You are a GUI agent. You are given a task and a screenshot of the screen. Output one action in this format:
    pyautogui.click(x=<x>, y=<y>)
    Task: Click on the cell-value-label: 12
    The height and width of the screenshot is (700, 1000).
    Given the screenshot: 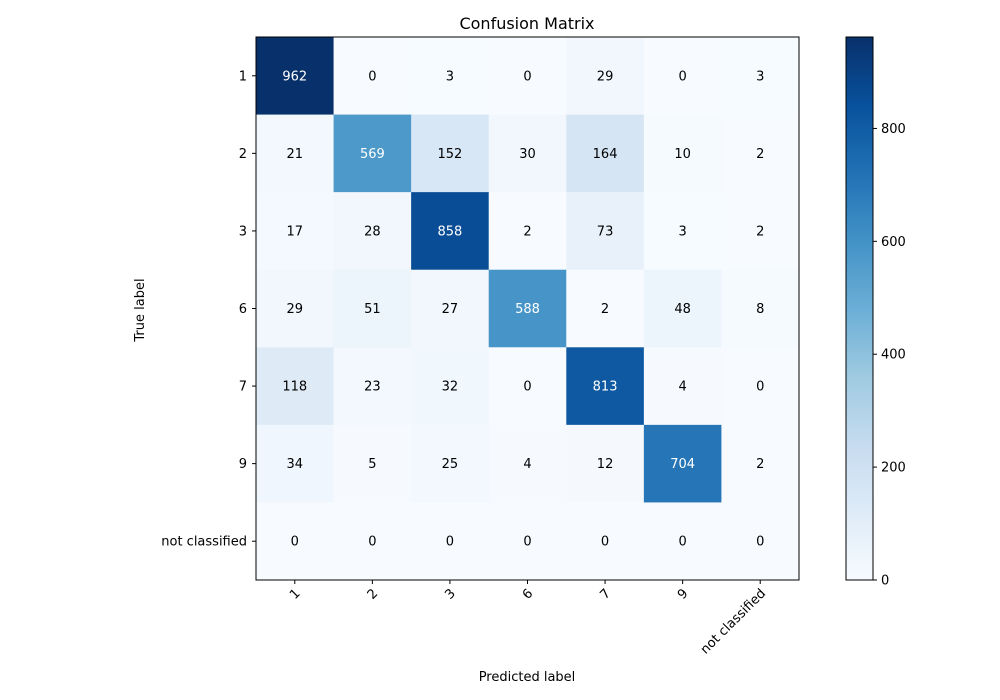 What is the action you would take?
    pyautogui.click(x=605, y=464)
    